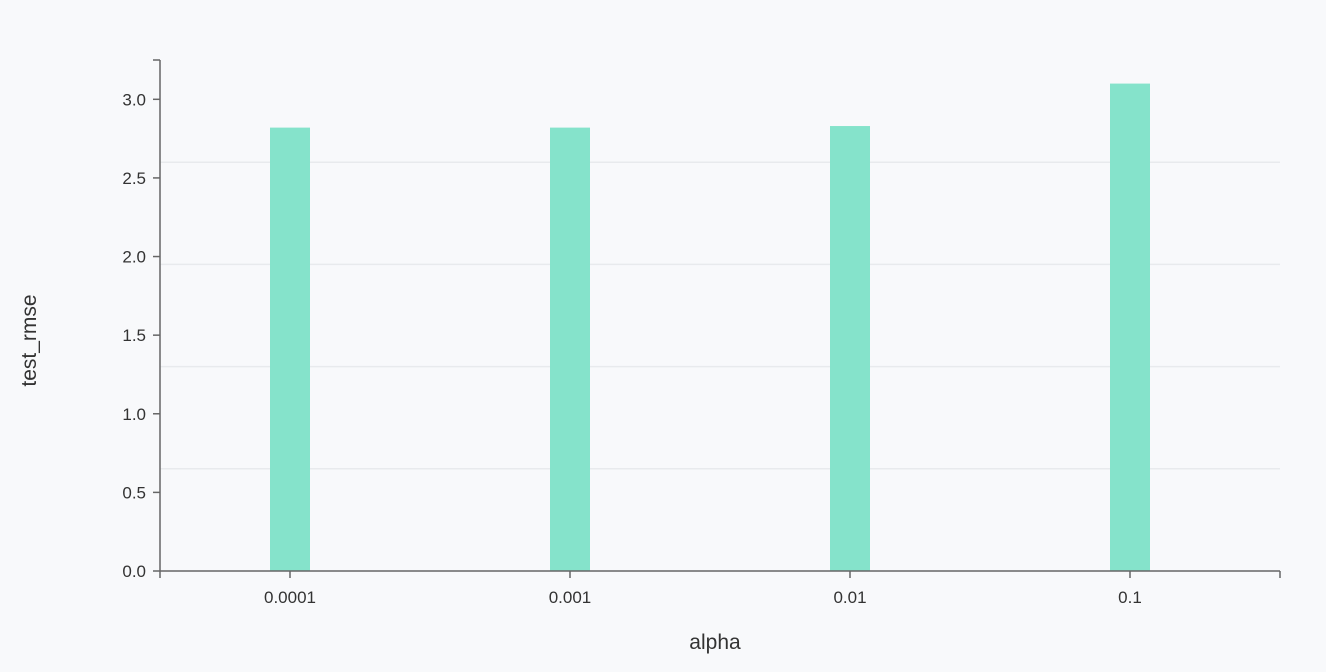 Image resolution: width=1326 pixels, height=672 pixels. I want to click on y-axis-title: test_rmse, so click(29, 340).